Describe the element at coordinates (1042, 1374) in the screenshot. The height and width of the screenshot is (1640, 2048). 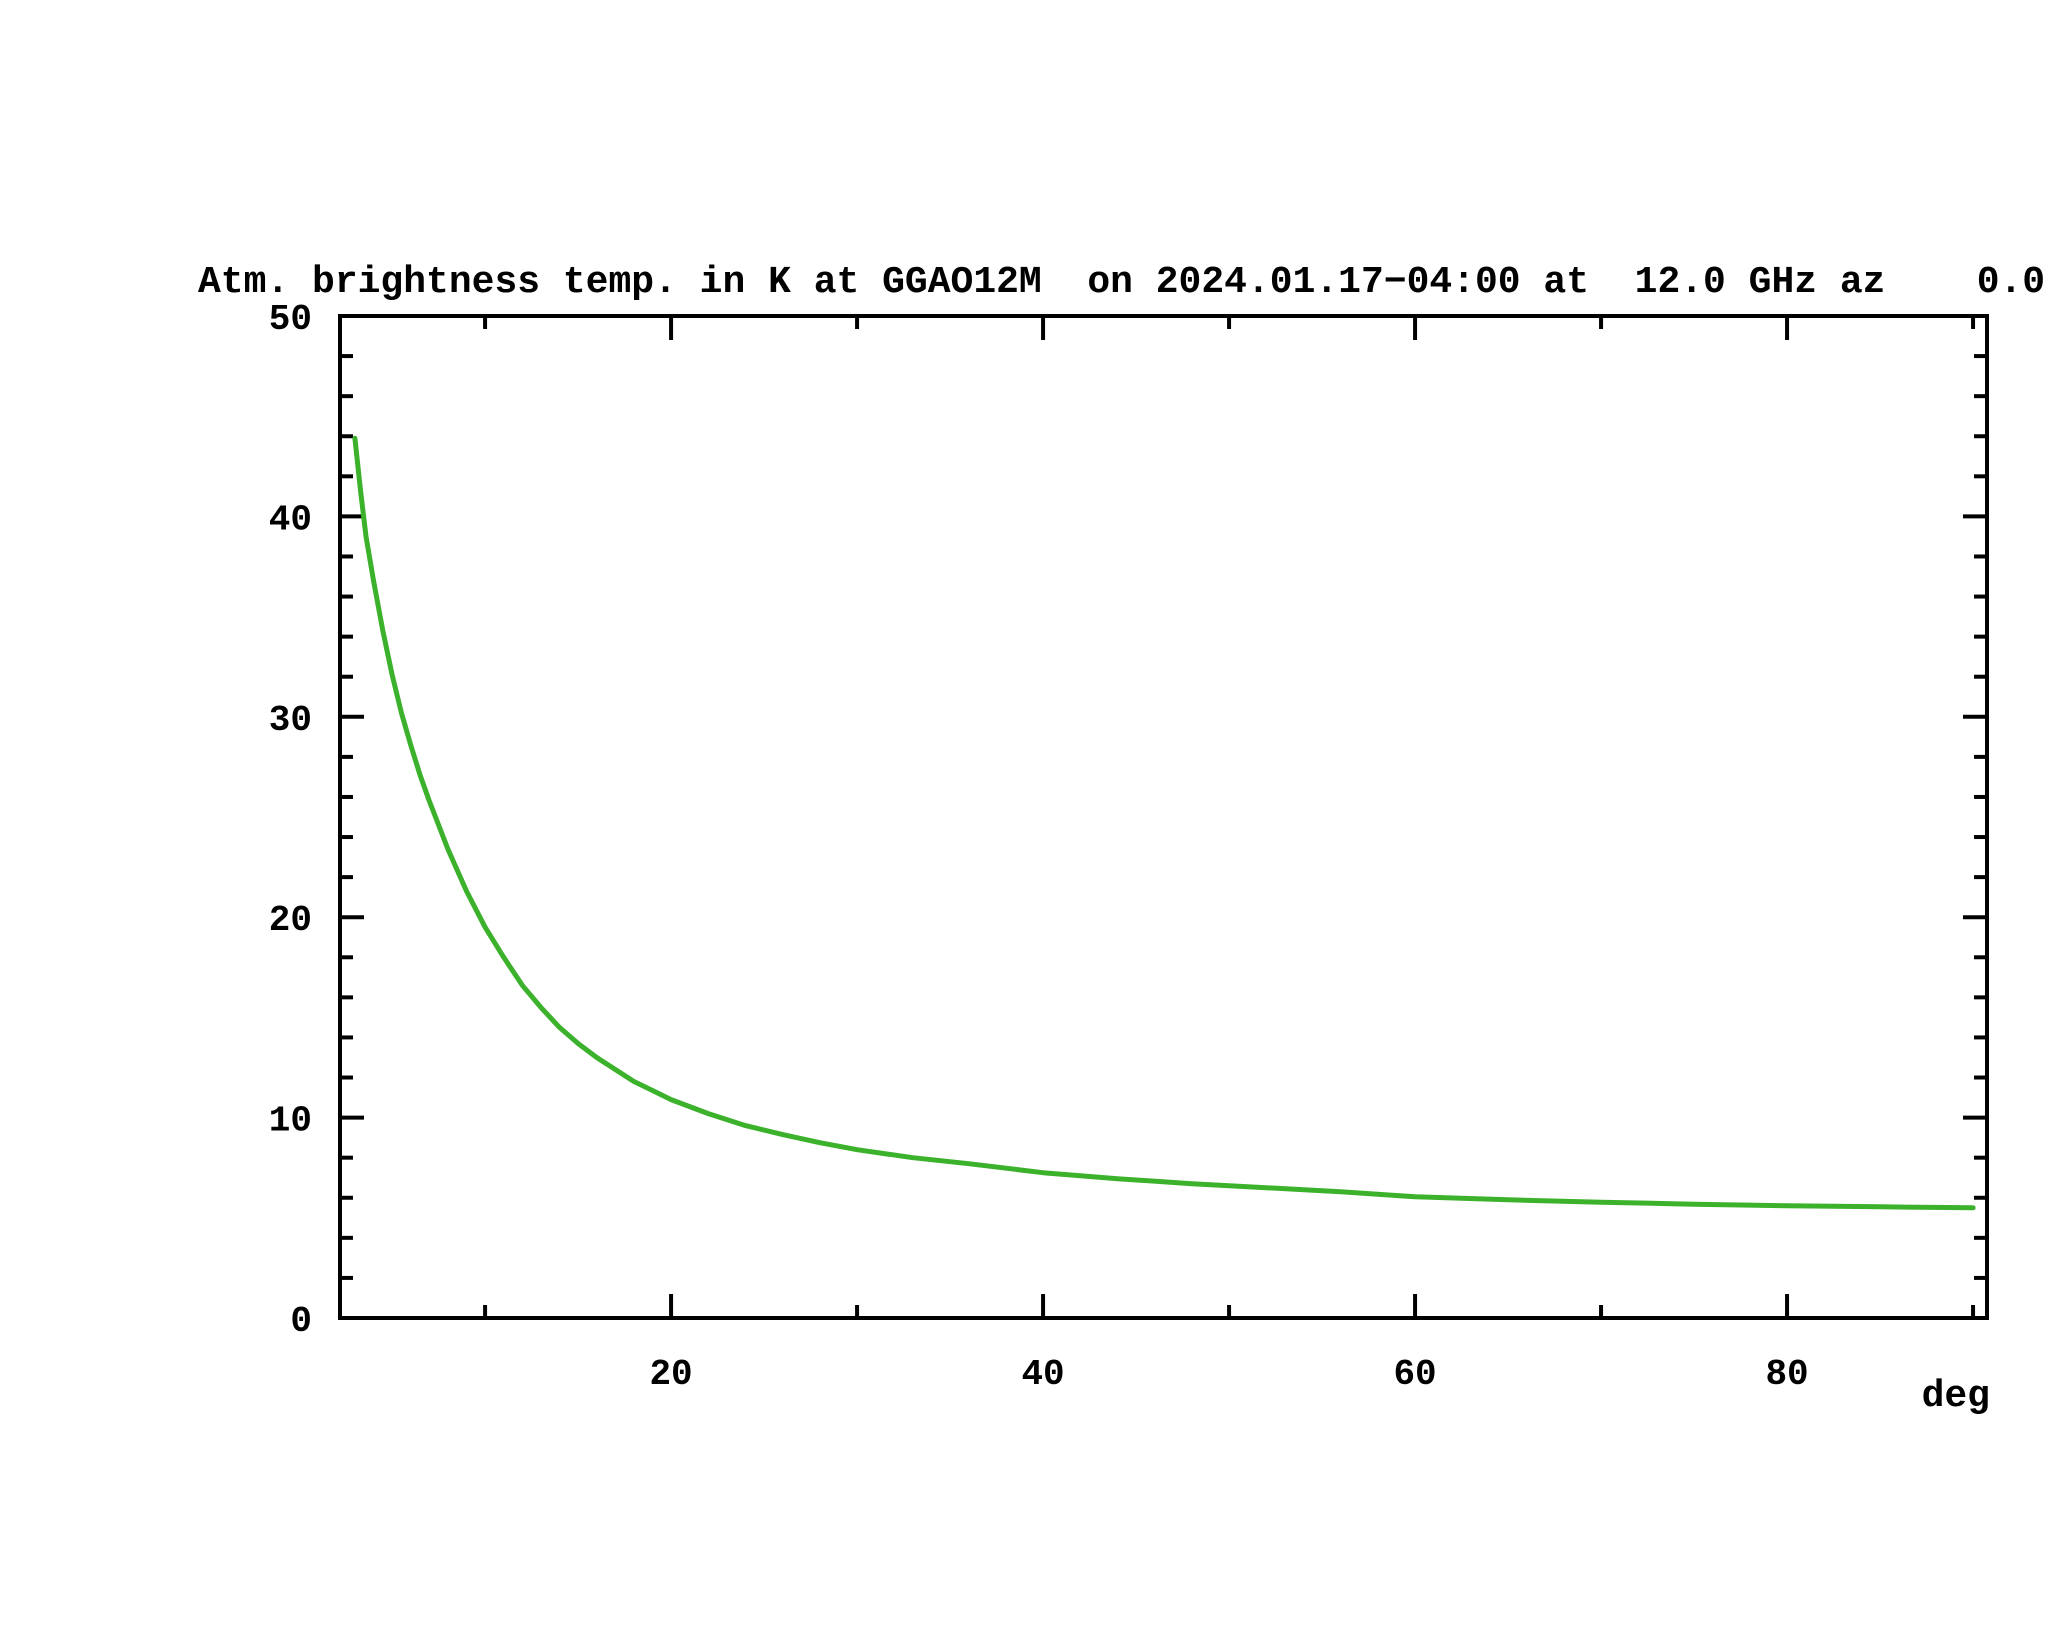
I see `x-axis-tick-label: 40` at that location.